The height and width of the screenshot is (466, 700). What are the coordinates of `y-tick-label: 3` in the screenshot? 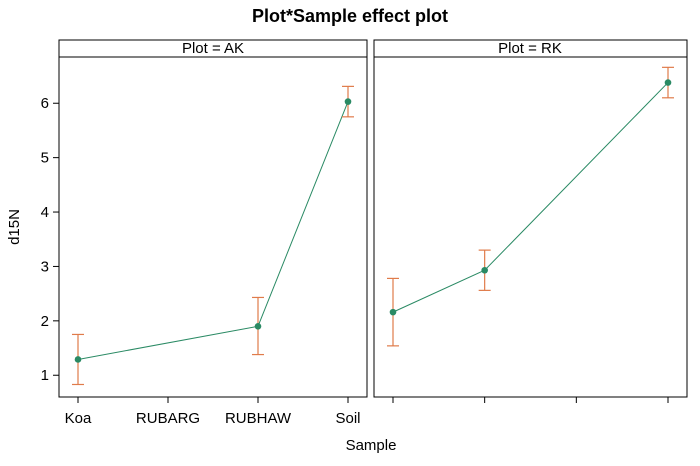 It's located at (45, 266).